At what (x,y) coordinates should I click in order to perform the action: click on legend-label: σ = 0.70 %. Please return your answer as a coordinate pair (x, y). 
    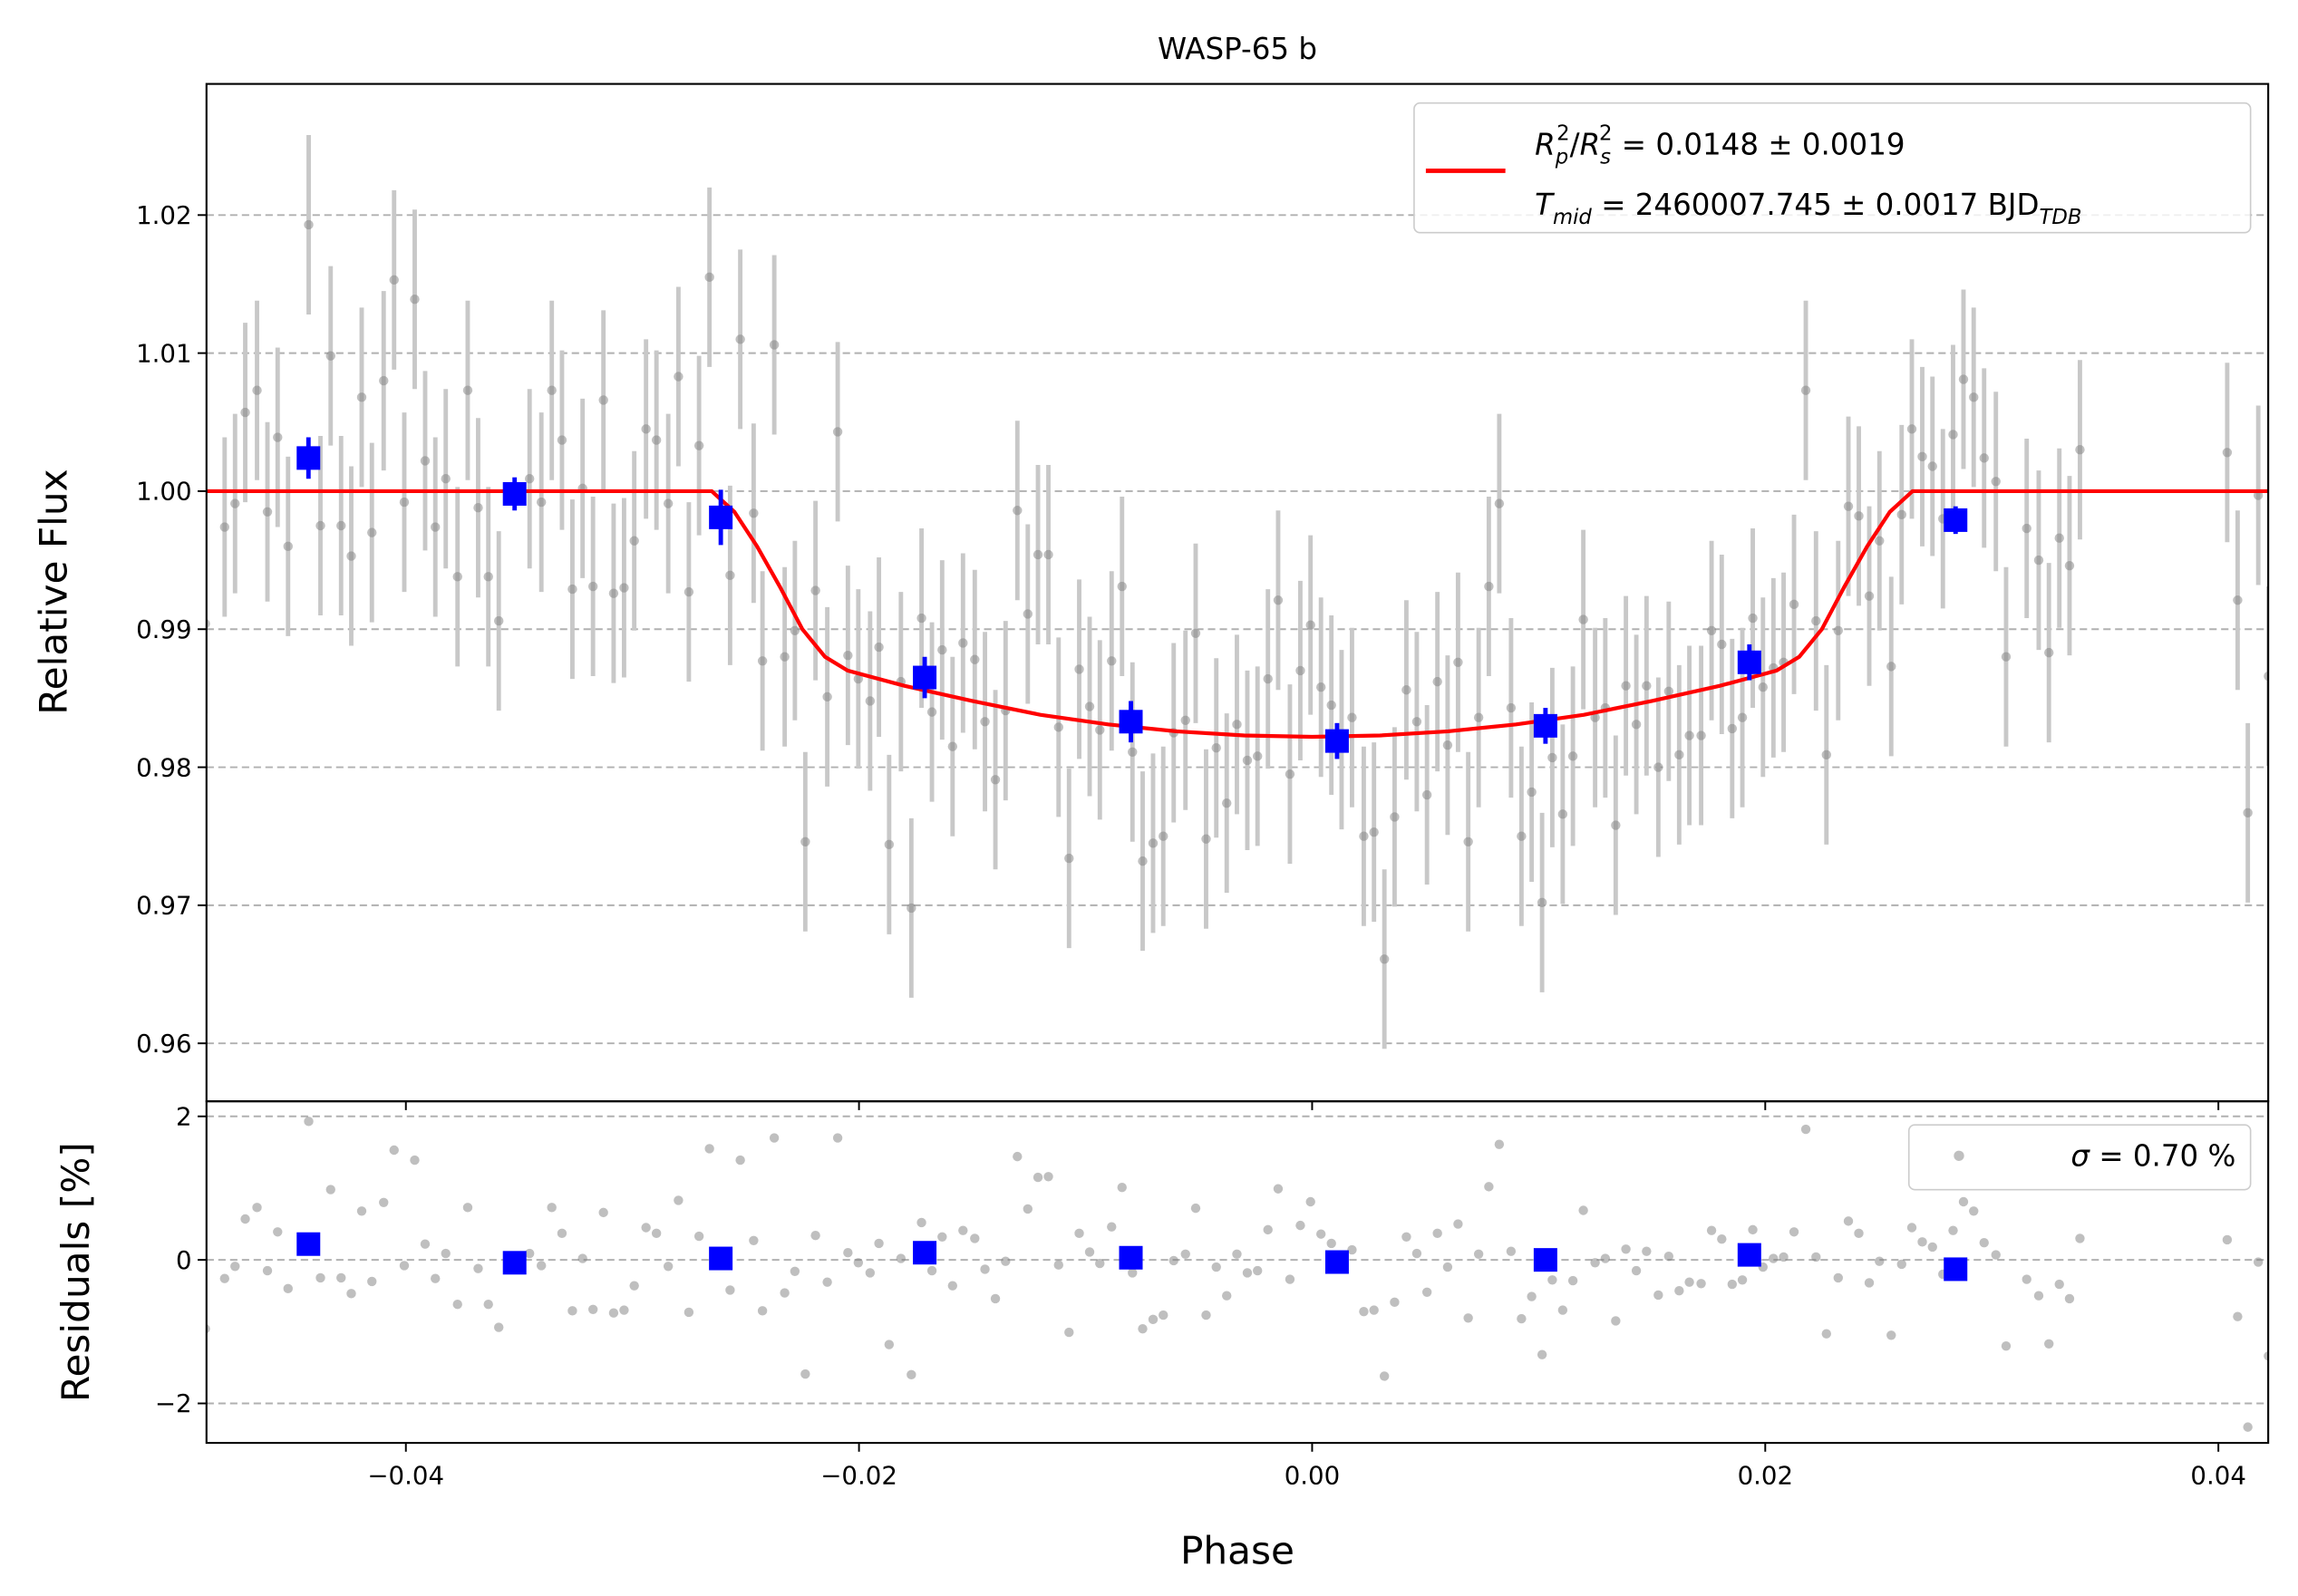
    Looking at the image, I should click on (2153, 1156).